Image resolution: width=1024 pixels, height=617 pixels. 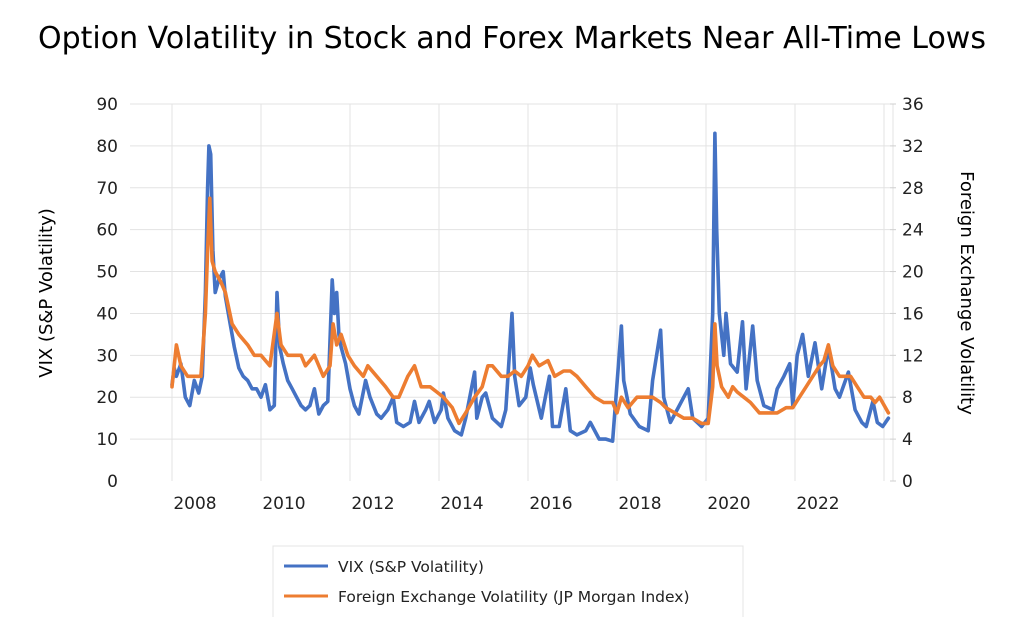 What do you see at coordinates (913, 231) in the screenshot?
I see `y2-tick-label: 24` at bounding box center [913, 231].